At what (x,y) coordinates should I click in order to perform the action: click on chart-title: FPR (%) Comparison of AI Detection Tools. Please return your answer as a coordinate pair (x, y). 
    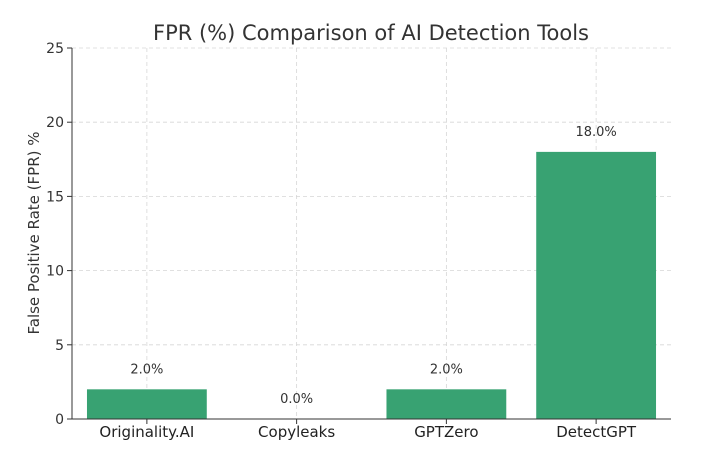
    Looking at the image, I should click on (371, 33).